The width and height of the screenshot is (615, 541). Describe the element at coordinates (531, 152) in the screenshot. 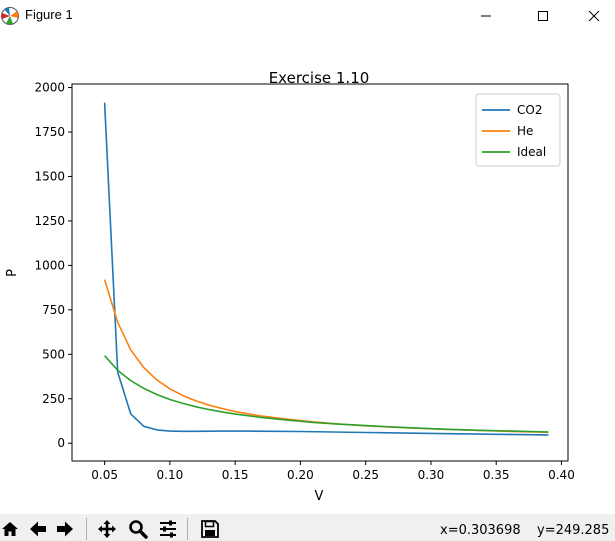

I see `legend-label-ideal: Ideal` at that location.